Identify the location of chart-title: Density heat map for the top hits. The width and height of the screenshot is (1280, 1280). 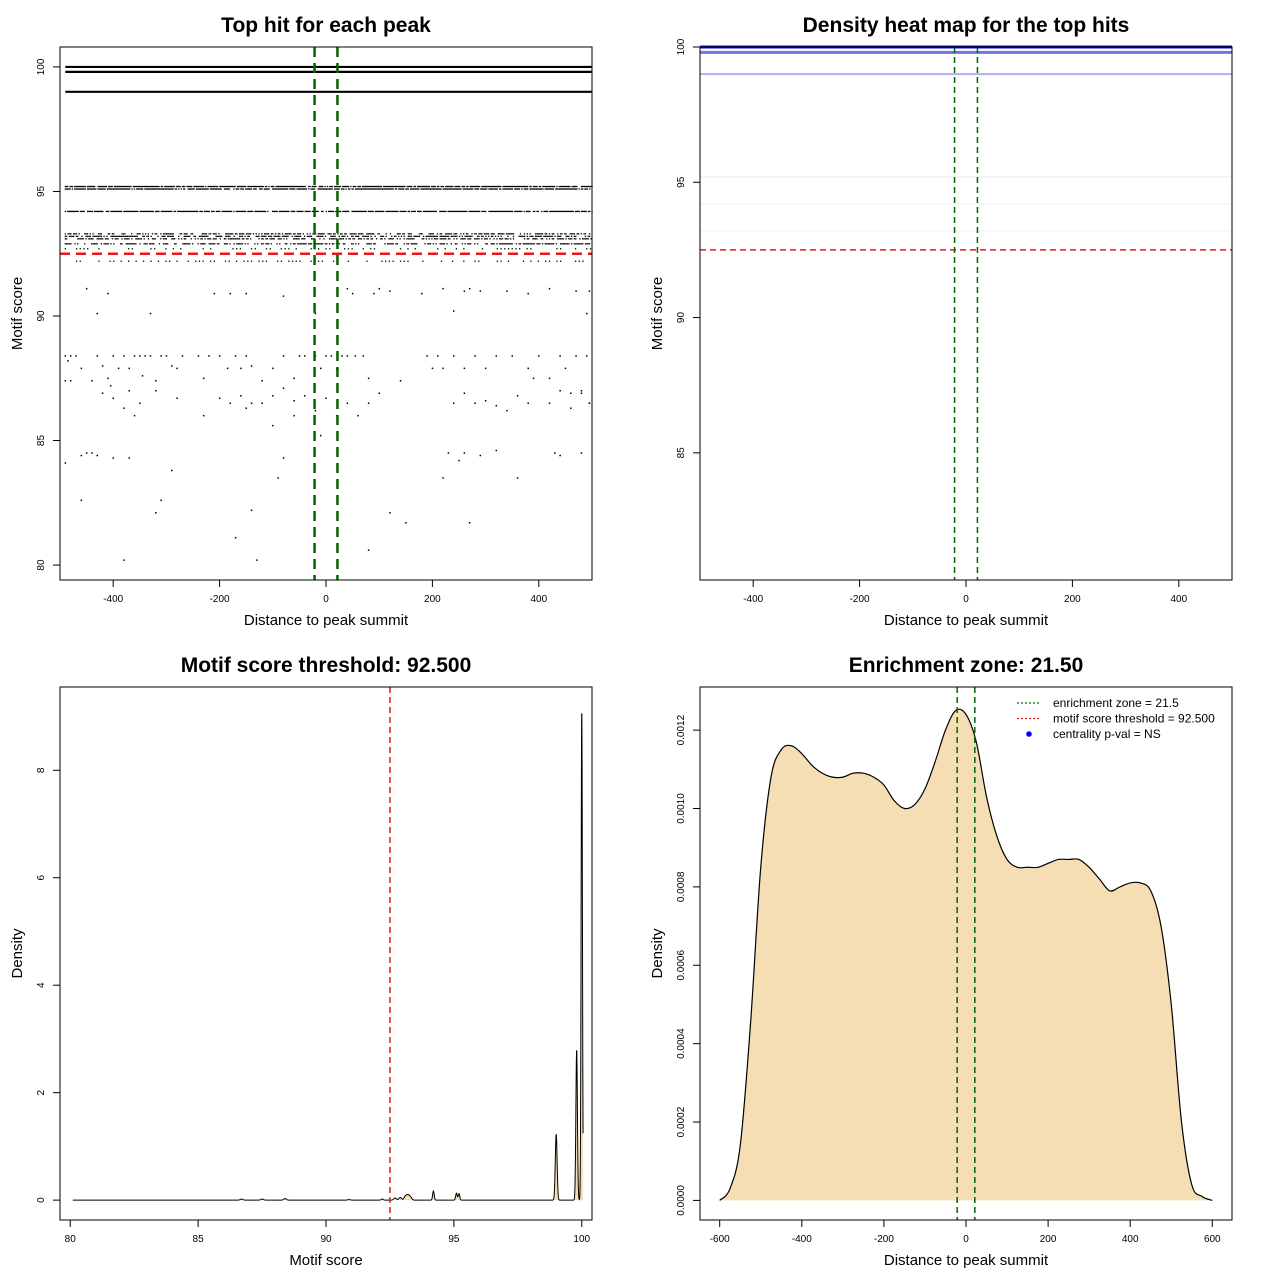
(966, 25).